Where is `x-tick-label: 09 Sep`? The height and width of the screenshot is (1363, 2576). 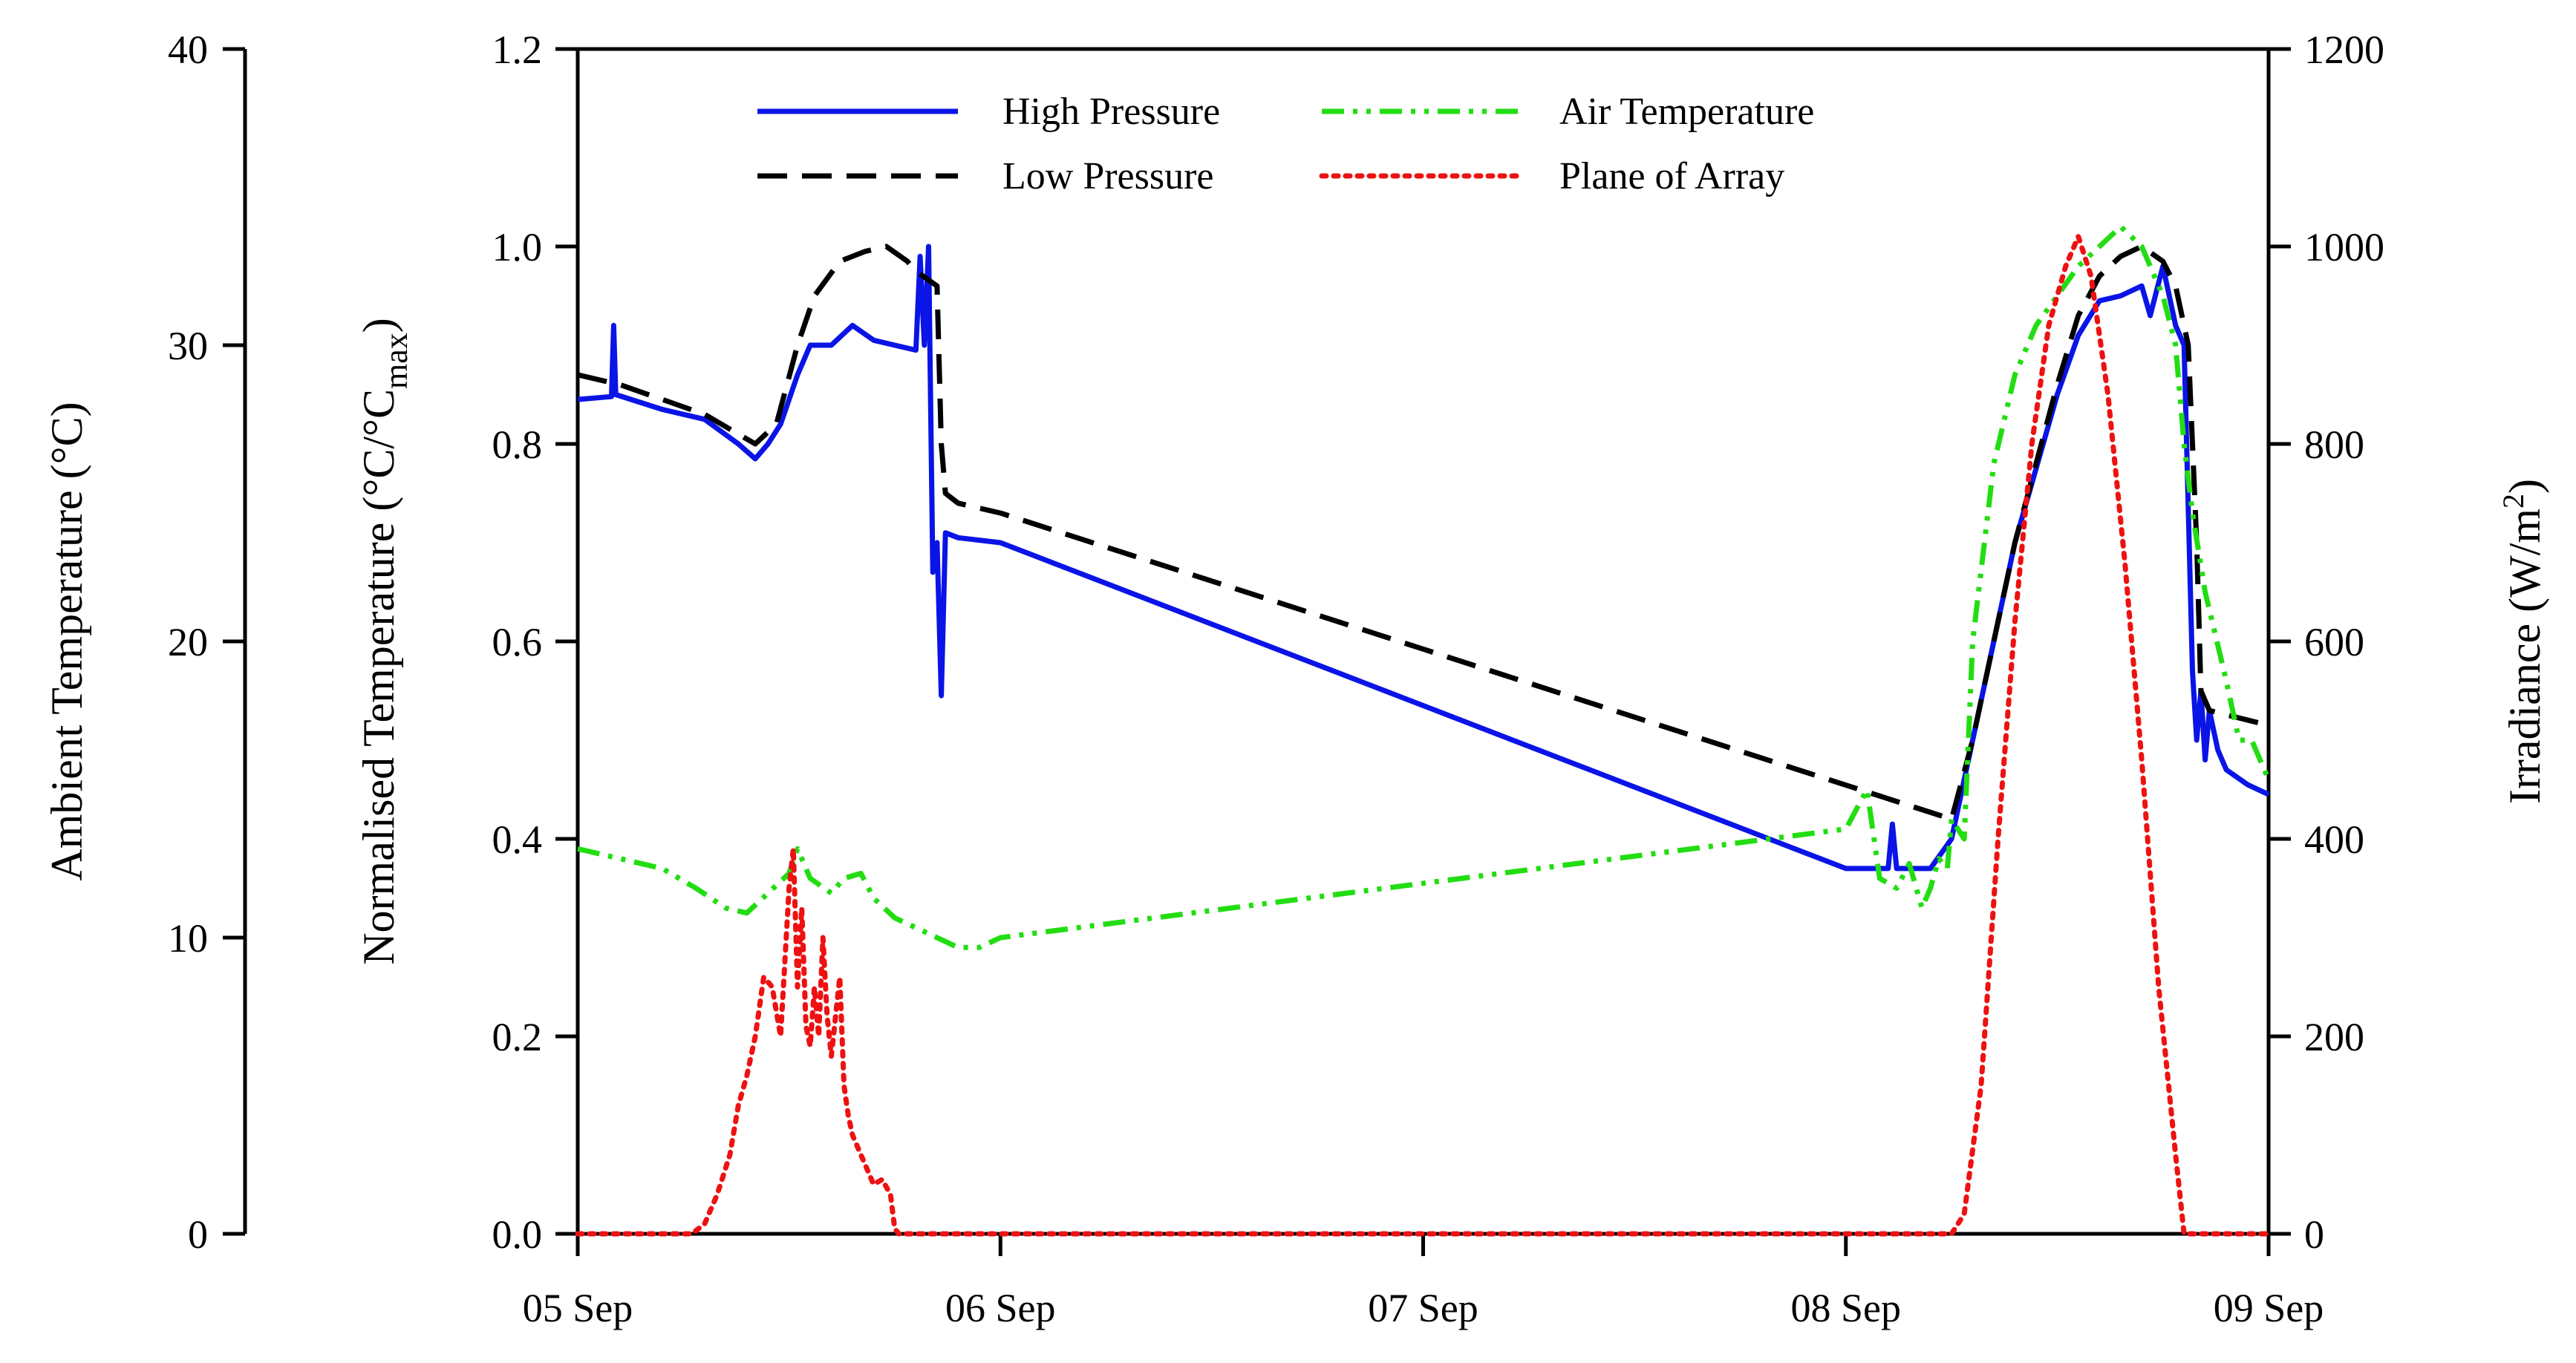 x-tick-label: 09 Sep is located at coordinates (2269, 1308).